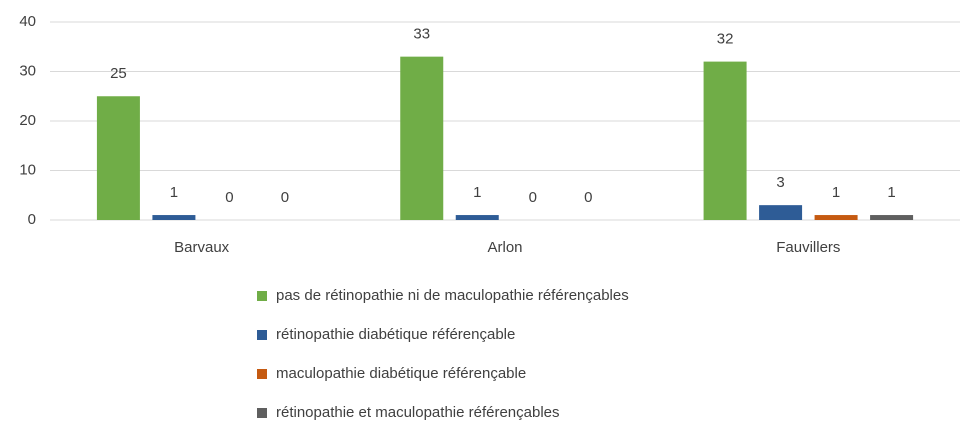 This screenshot has height=426, width=963. I want to click on value-label: 33, so click(421, 34).